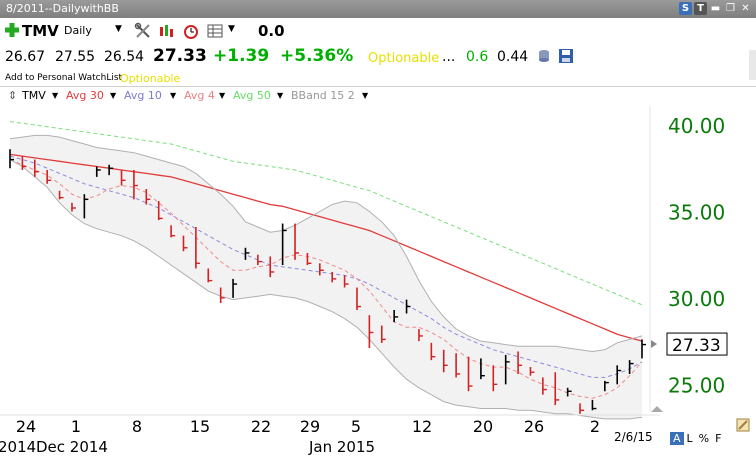 Image resolution: width=756 pixels, height=459 pixels. What do you see at coordinates (534, 426) in the screenshot?
I see `x-tick-label: 26` at bounding box center [534, 426].